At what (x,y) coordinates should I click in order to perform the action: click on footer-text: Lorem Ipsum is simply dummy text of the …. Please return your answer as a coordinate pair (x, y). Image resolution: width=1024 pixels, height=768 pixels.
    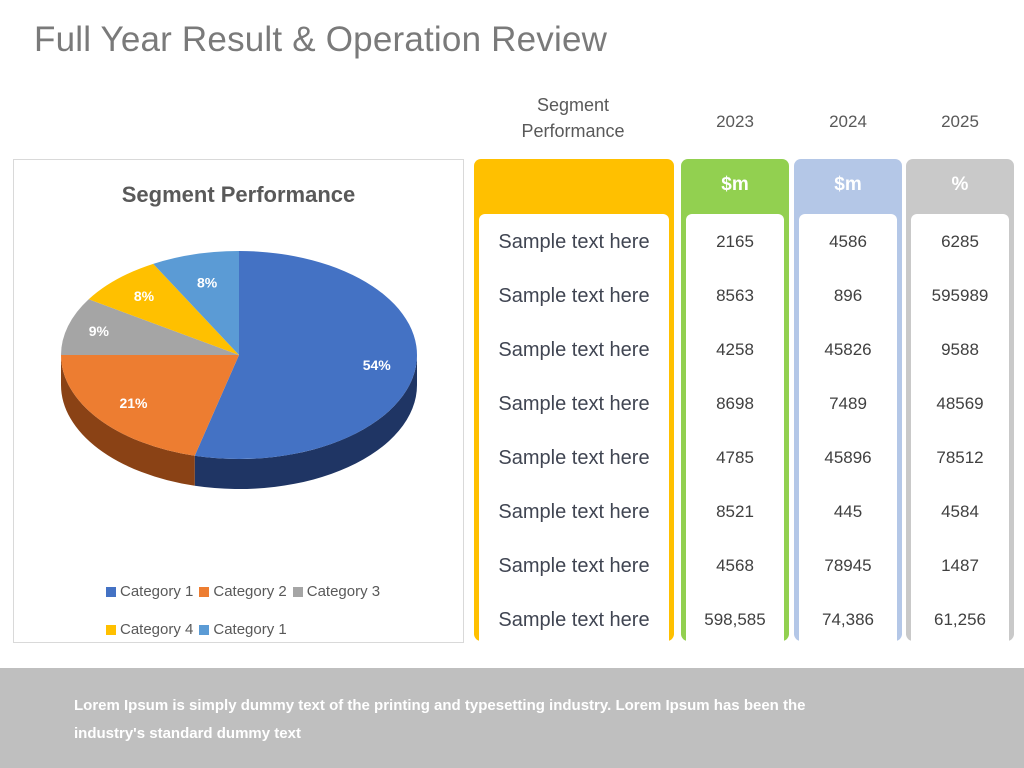
    Looking at the image, I should click on (440, 719).